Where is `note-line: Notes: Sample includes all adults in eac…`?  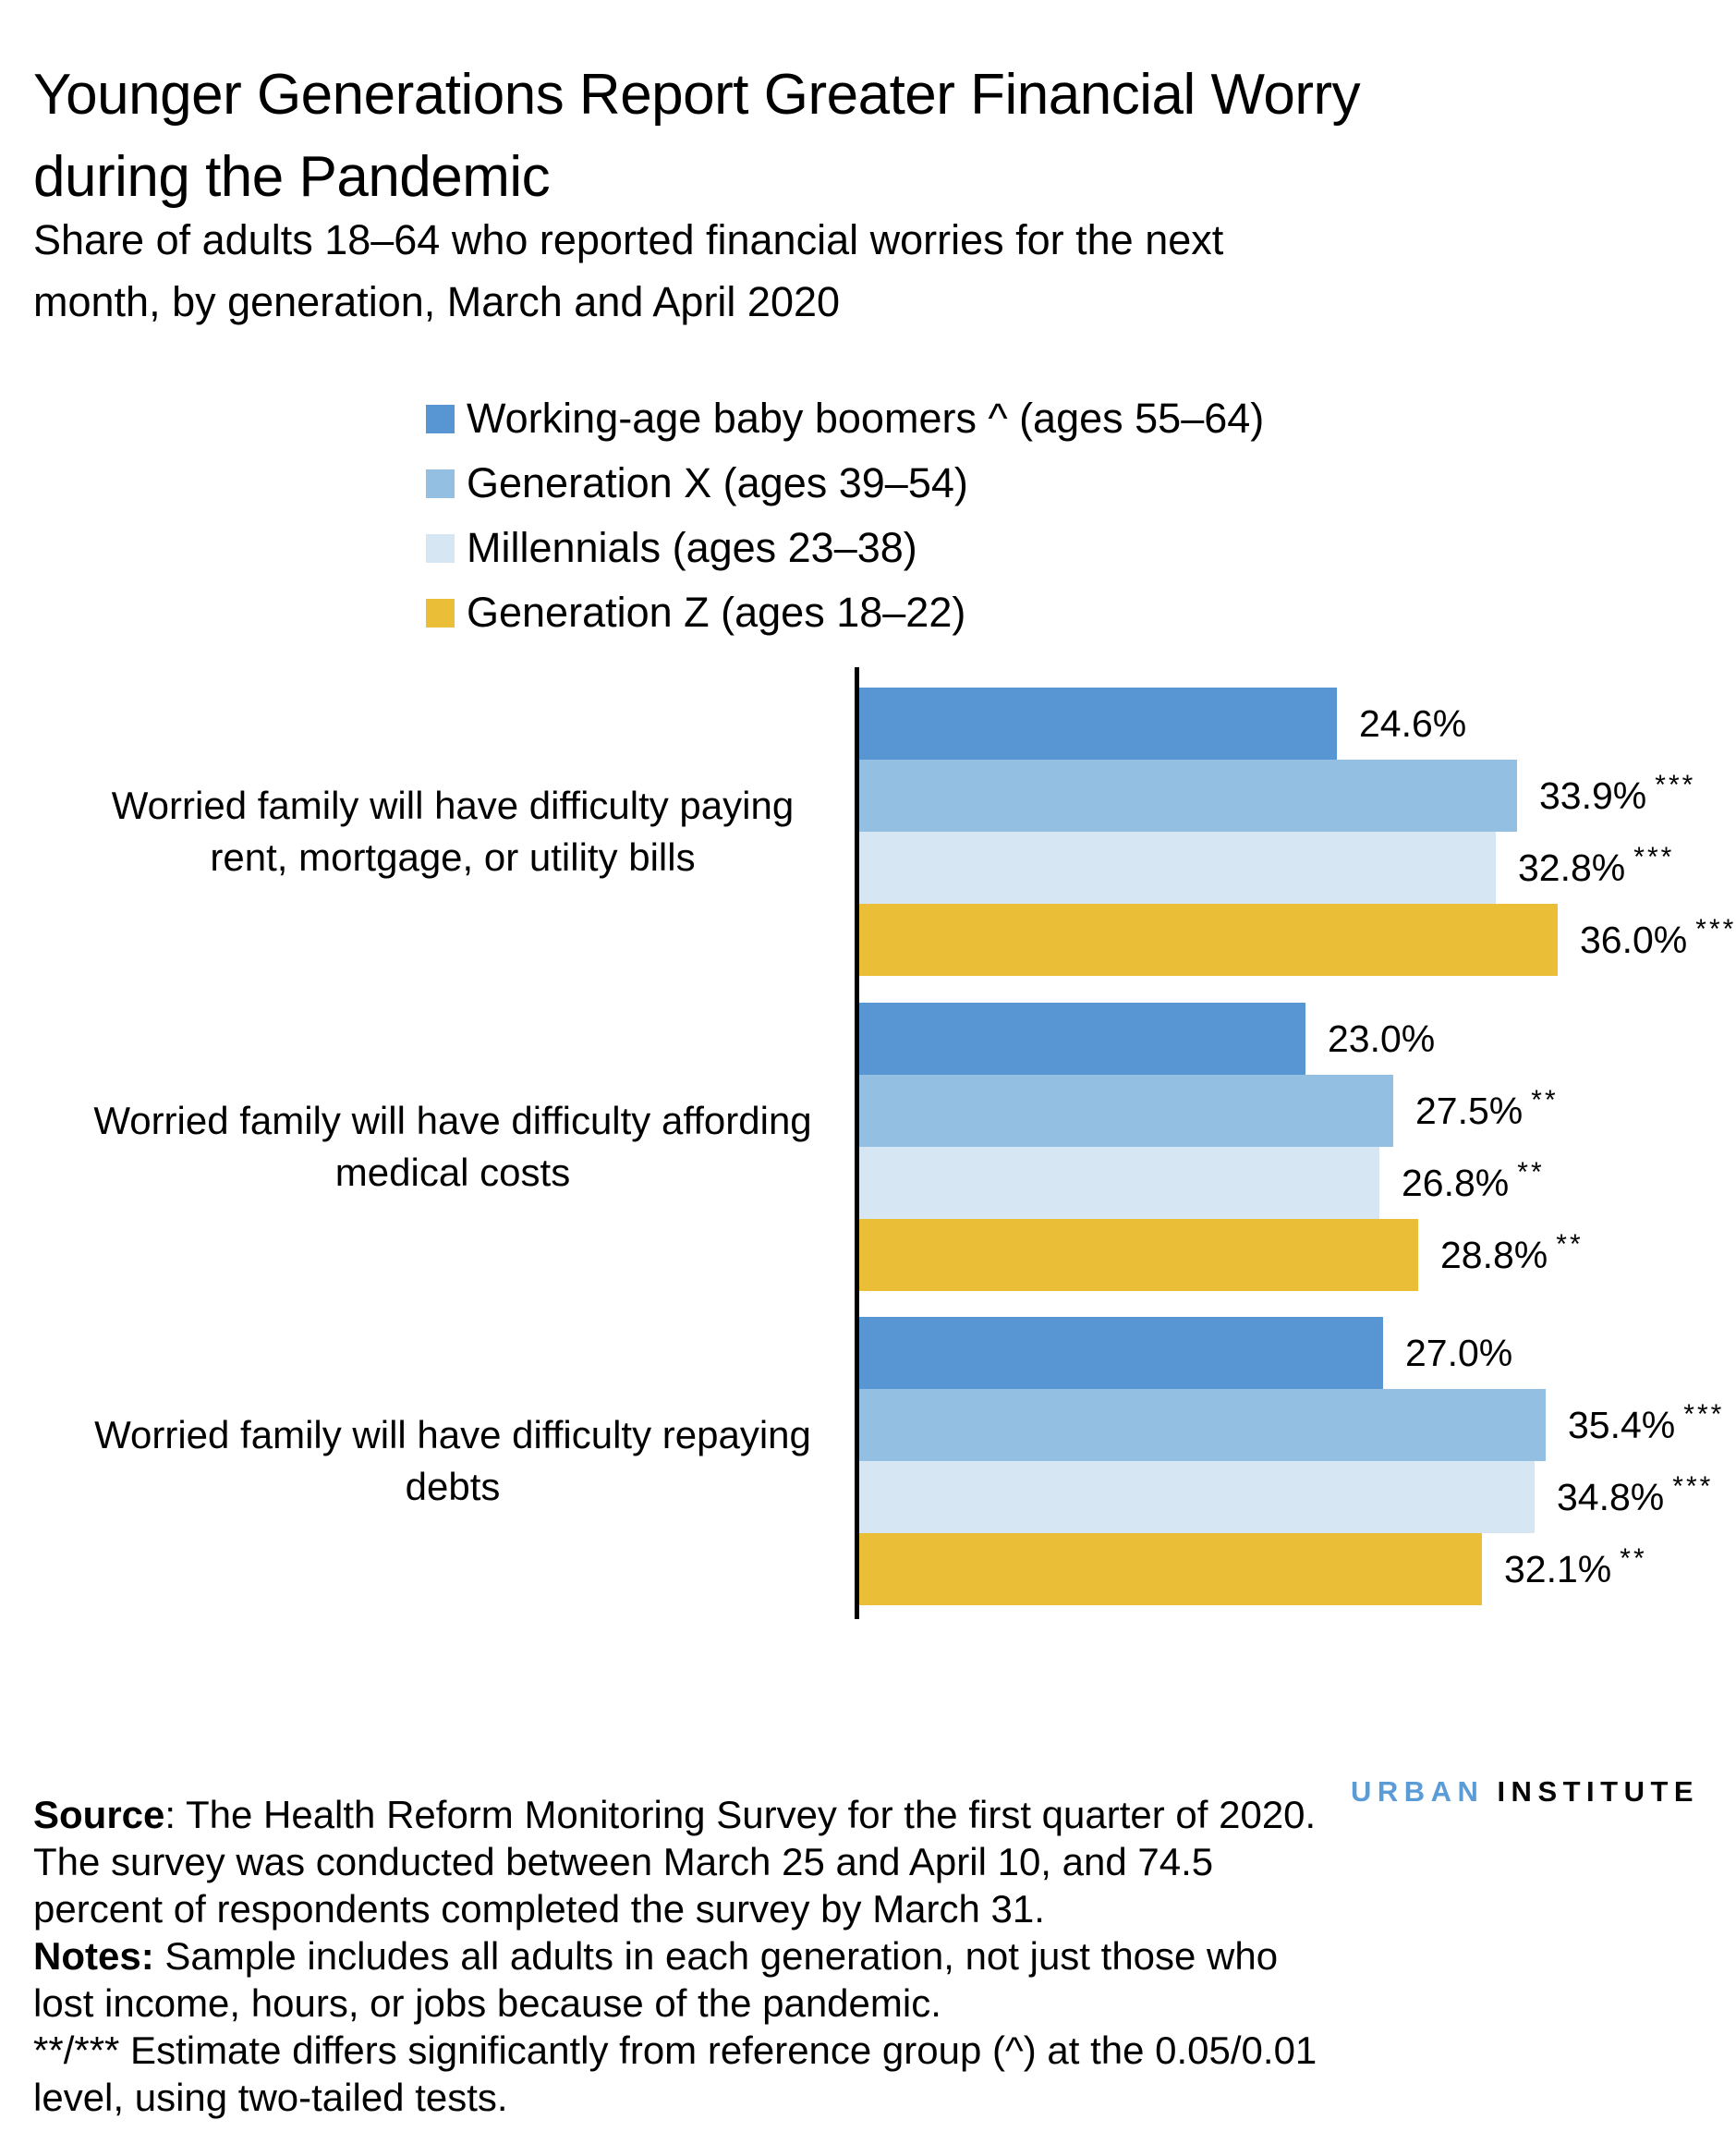
note-line: Notes: Sample includes all adults in eac… is located at coordinates (656, 1956).